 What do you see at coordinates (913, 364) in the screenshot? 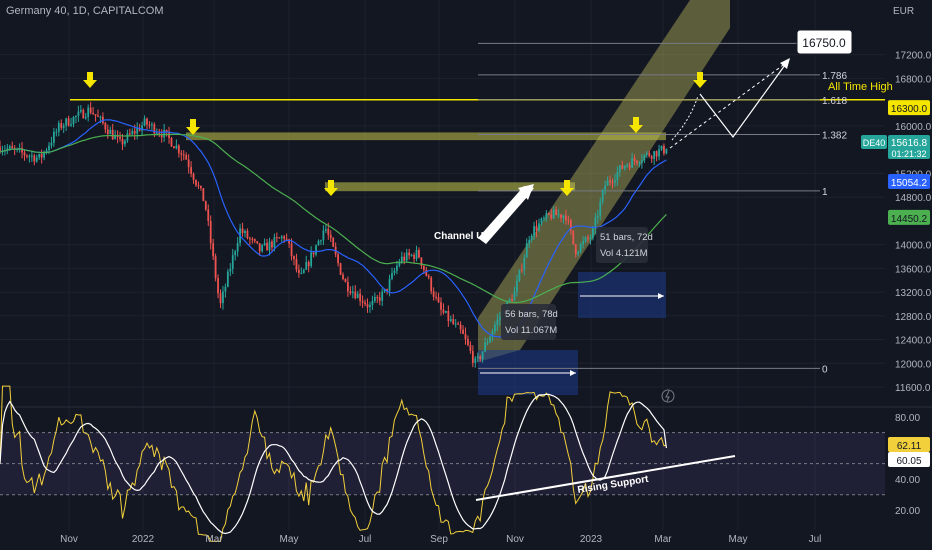
I see `price-tick-label: 12000.0` at bounding box center [913, 364].